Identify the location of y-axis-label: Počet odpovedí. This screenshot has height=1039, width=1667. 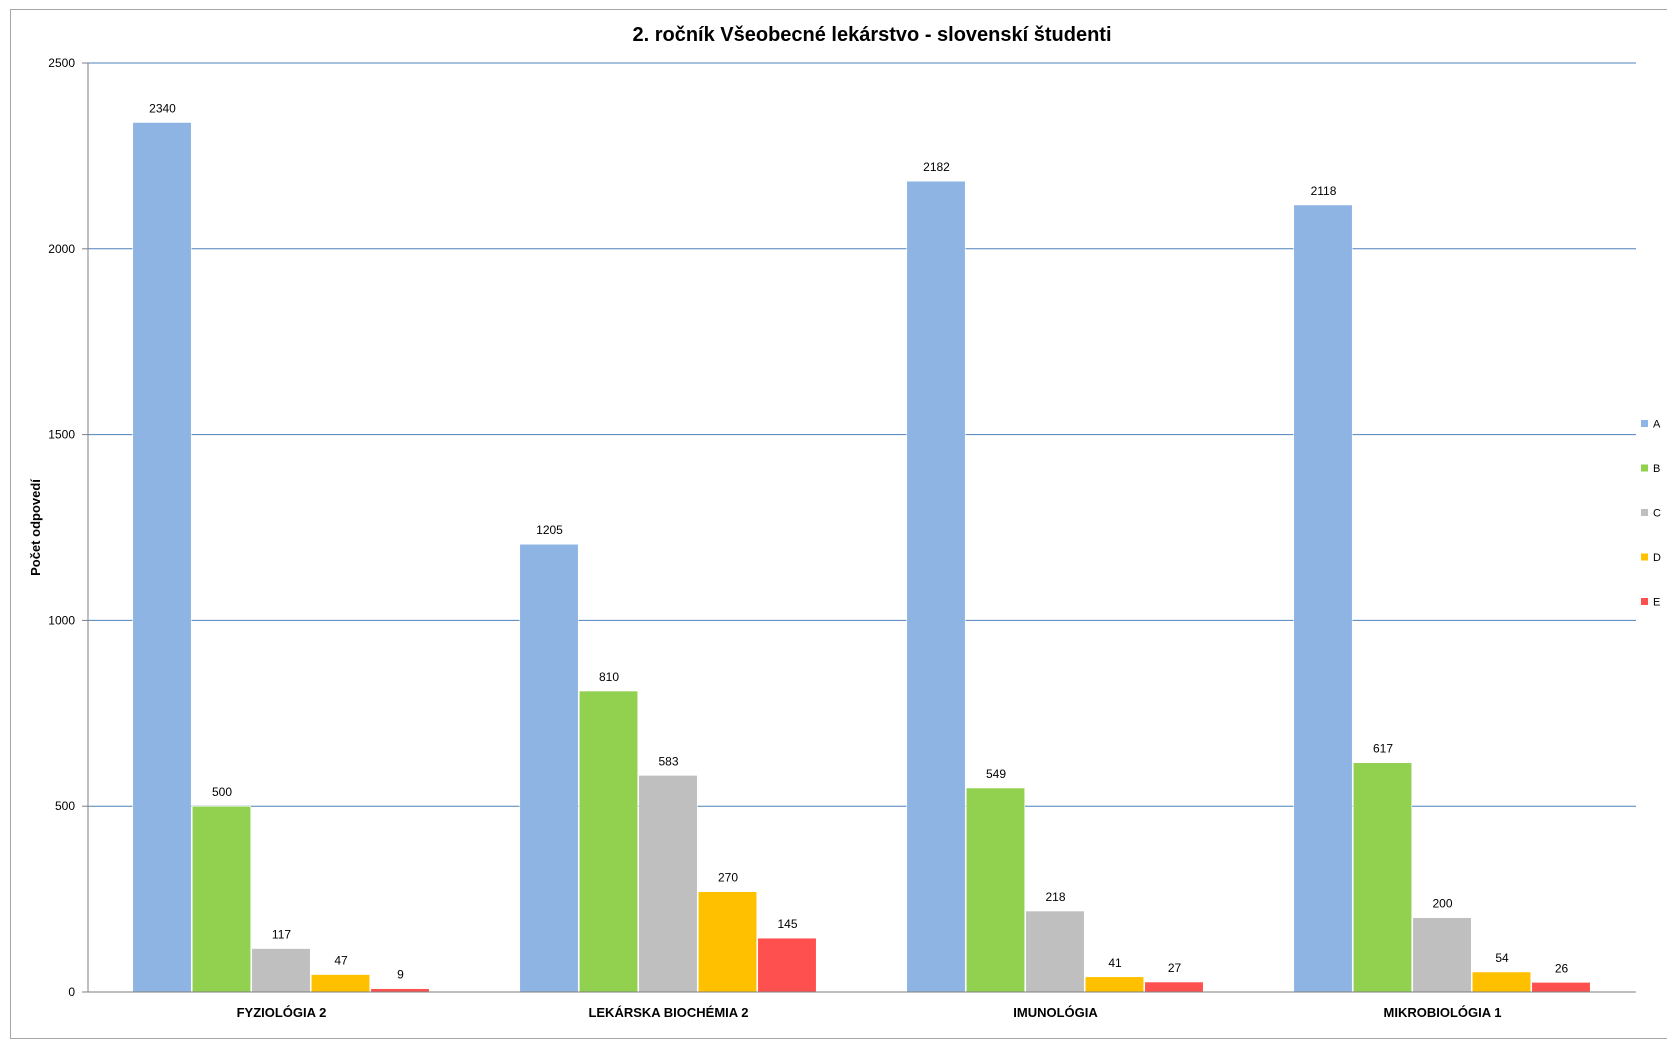
(35, 527).